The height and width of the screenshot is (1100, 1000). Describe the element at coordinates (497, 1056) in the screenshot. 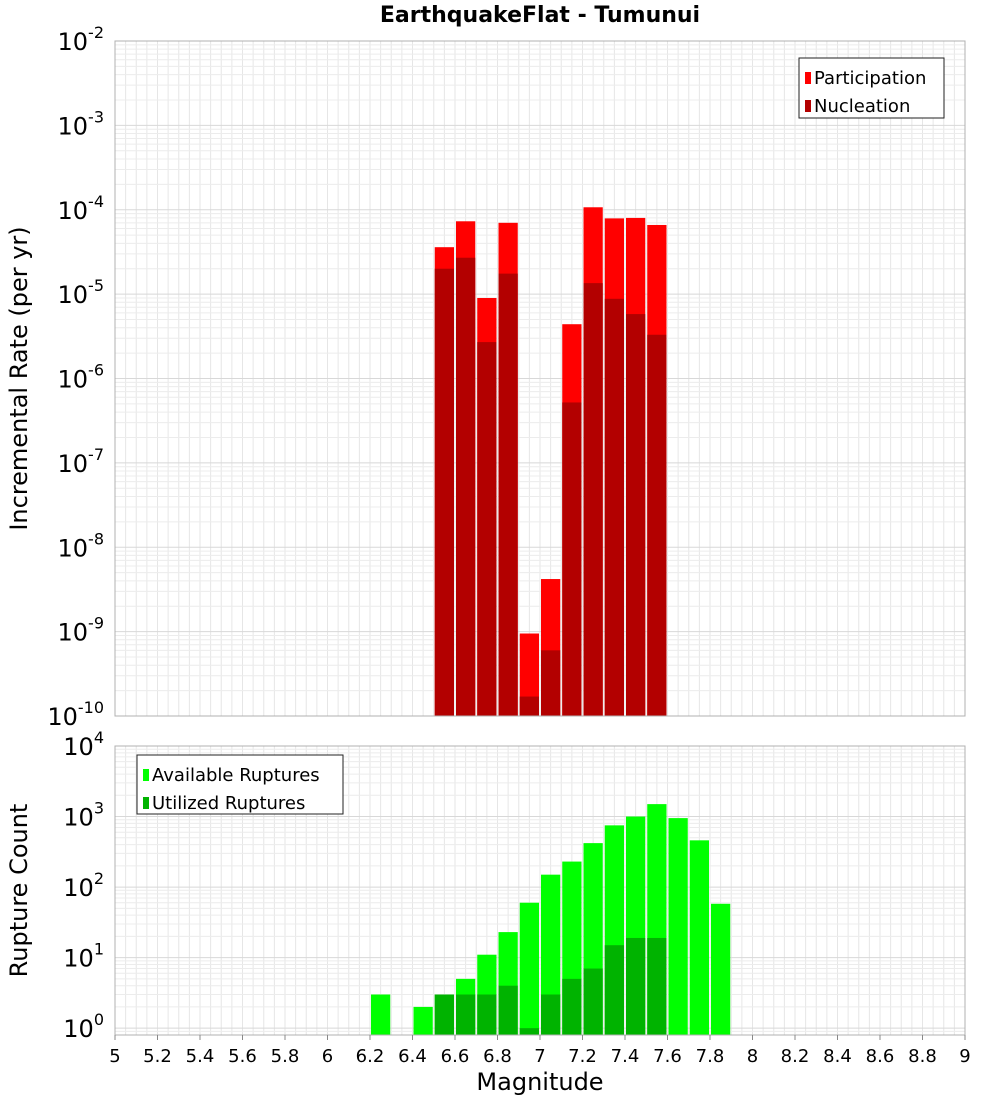

I see `x-tick-label: 6.8` at that location.